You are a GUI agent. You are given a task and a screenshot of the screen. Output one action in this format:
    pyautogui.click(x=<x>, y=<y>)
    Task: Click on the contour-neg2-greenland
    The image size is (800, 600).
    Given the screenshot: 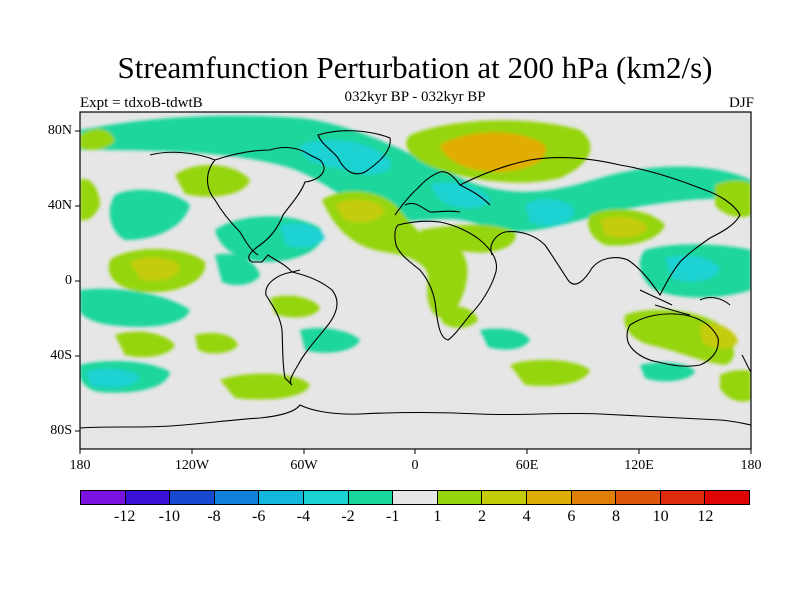 What is the action you would take?
    pyautogui.click(x=345, y=157)
    